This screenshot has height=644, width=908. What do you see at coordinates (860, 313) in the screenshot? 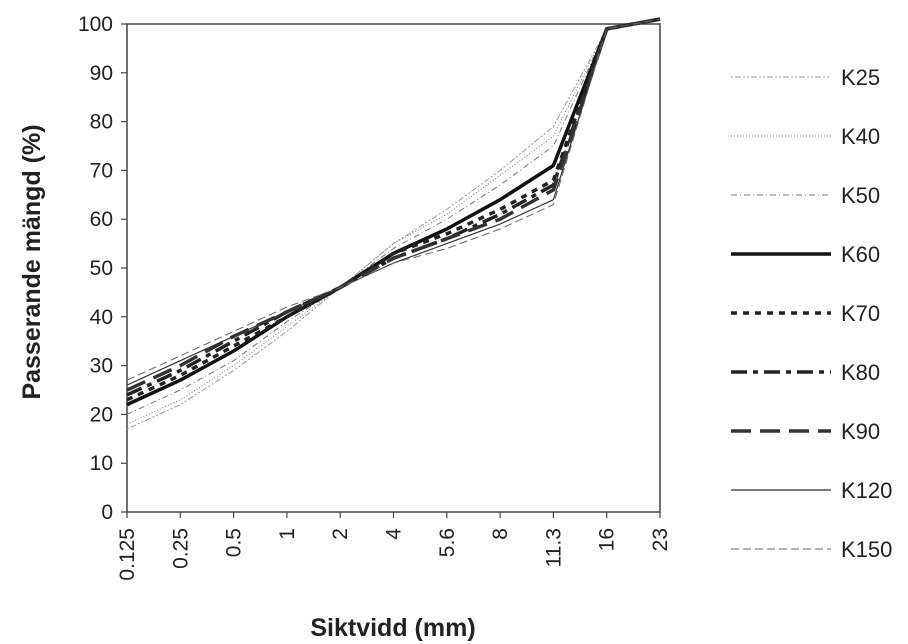
I see `legend-label-k70: K70` at bounding box center [860, 313].